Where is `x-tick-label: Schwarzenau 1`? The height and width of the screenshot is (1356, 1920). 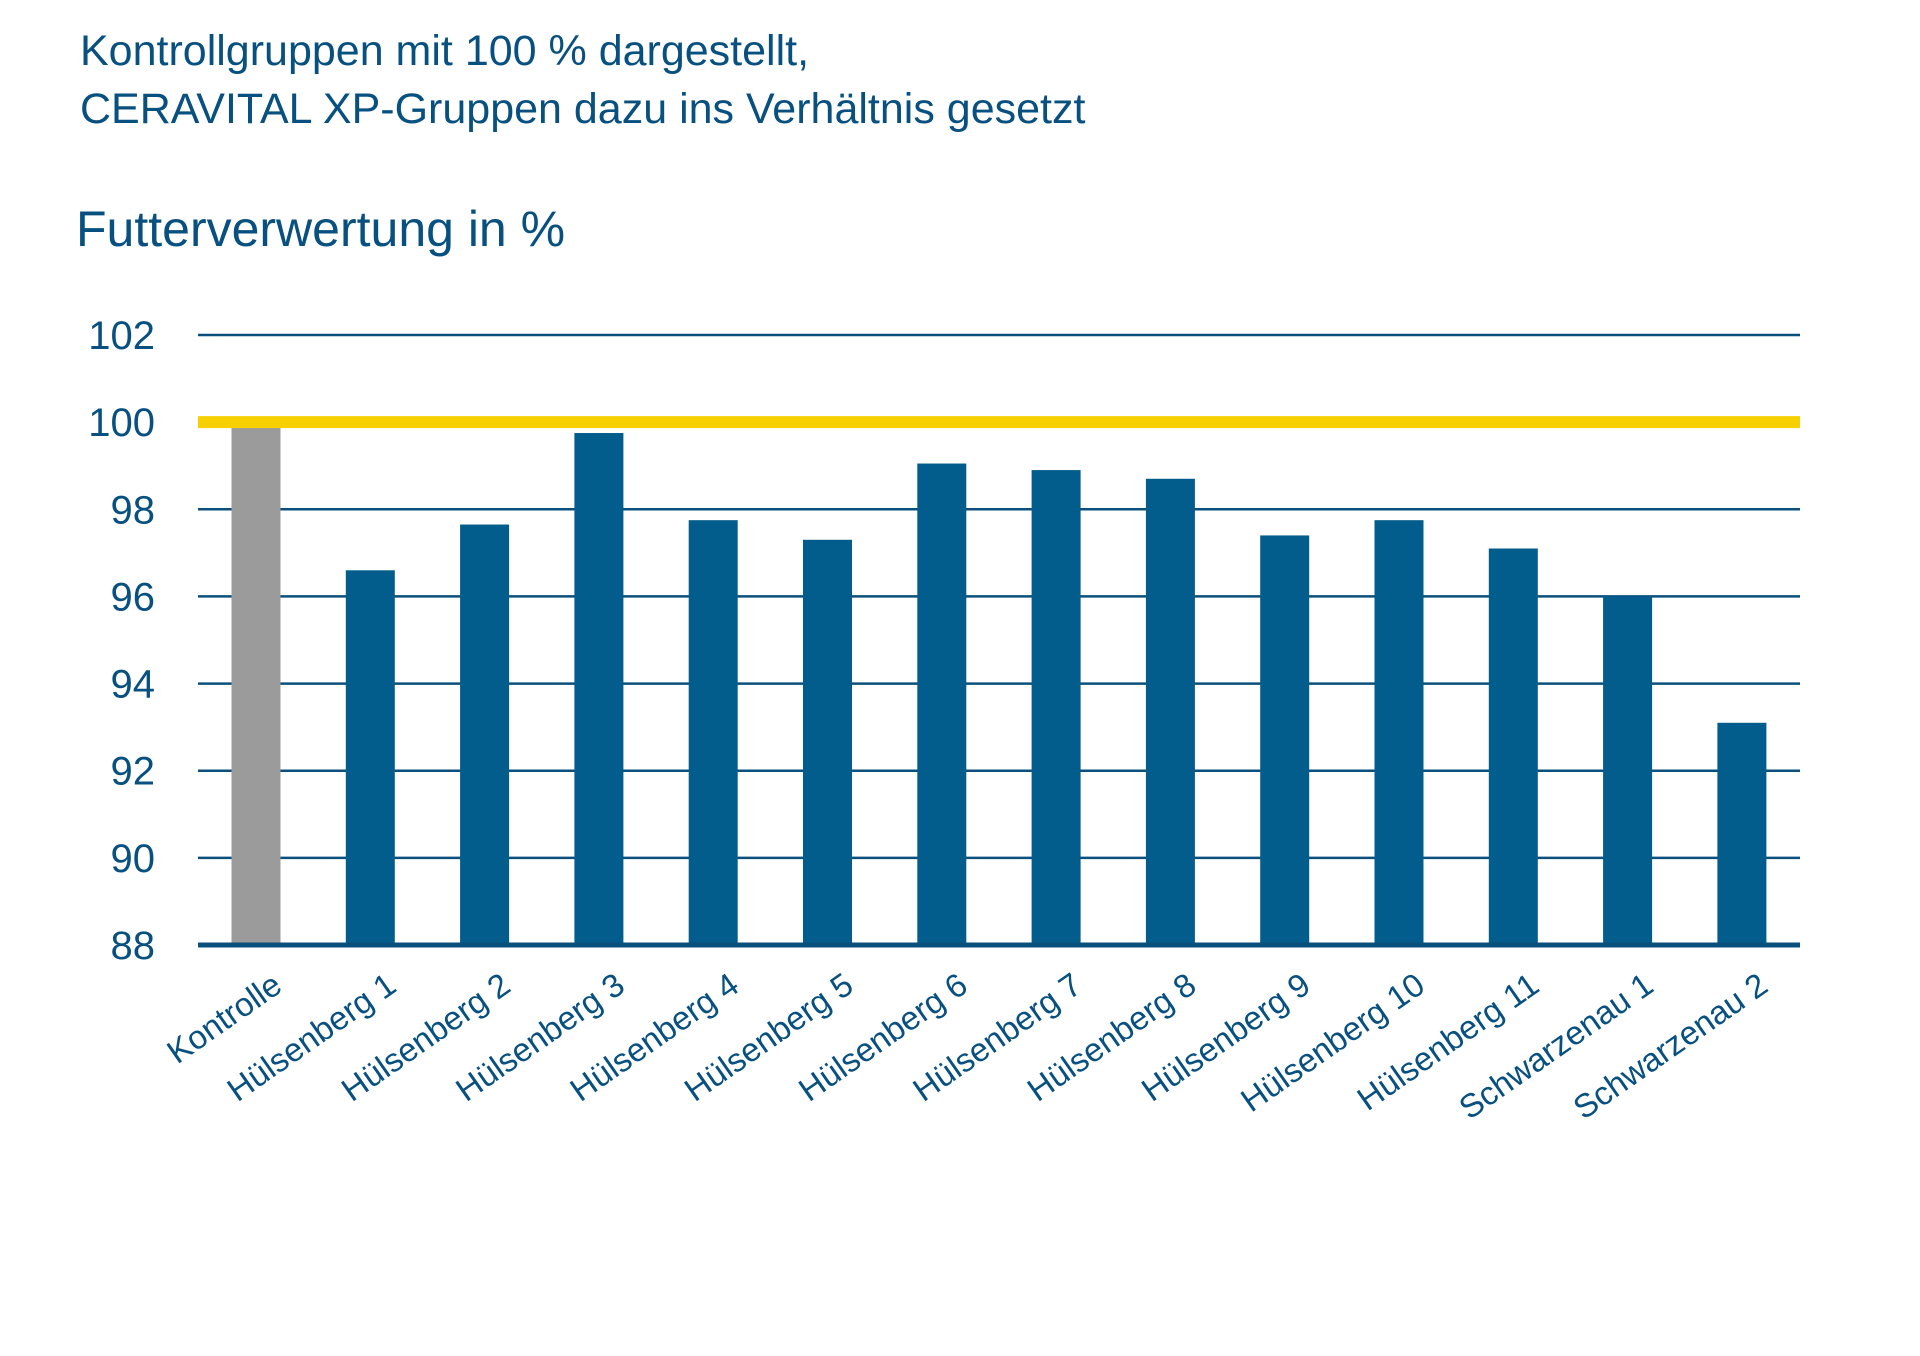
x-tick-label: Schwarzenau 1 is located at coordinates (1556, 1045).